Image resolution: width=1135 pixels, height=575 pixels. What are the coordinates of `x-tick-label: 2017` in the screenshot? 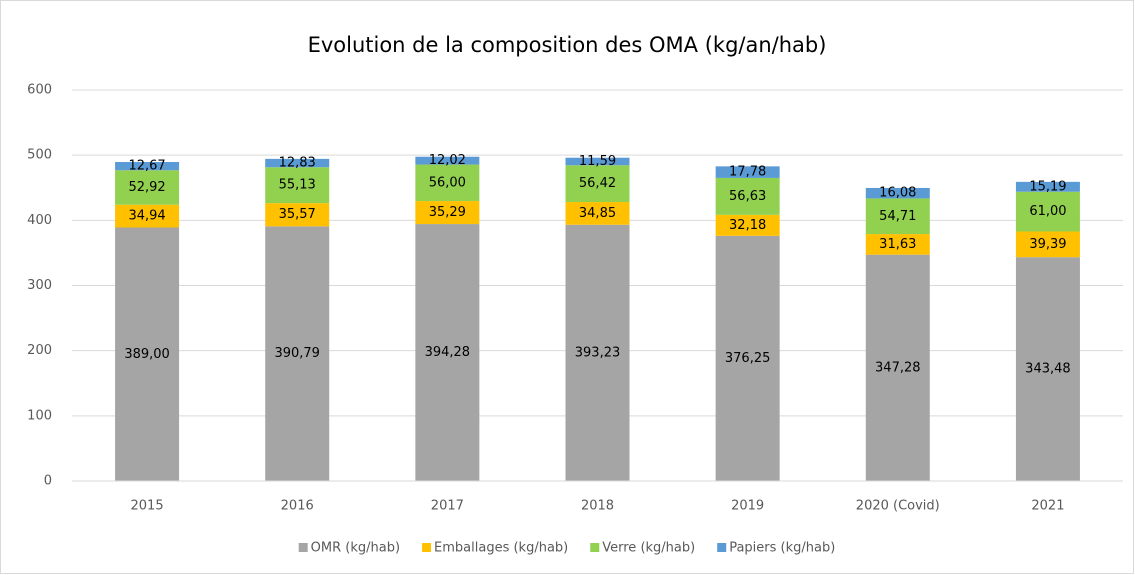 It's located at (447, 506).